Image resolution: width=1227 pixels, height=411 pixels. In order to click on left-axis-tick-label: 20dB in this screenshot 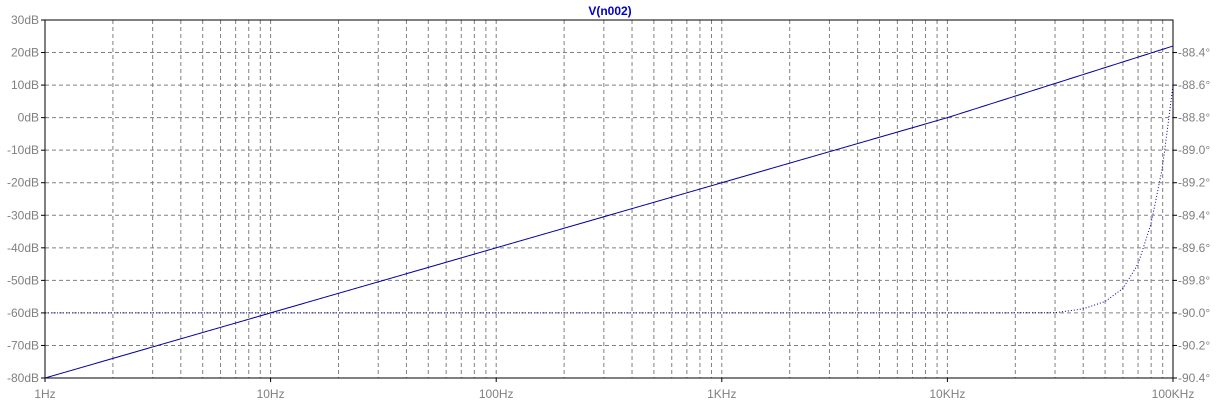, I will do `click(25, 53)`.